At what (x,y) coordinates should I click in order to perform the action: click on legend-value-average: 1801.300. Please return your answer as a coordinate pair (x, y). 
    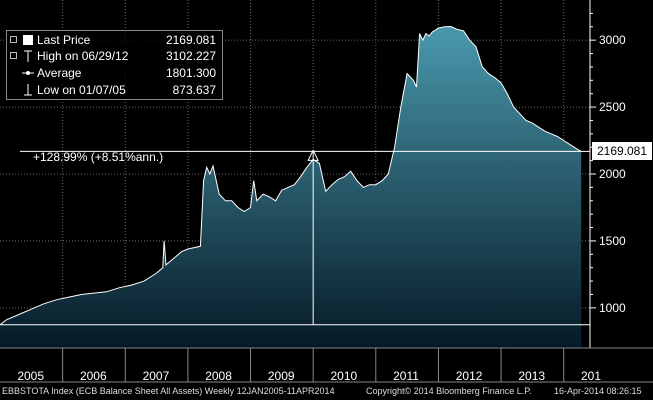
    Looking at the image, I should click on (190, 73).